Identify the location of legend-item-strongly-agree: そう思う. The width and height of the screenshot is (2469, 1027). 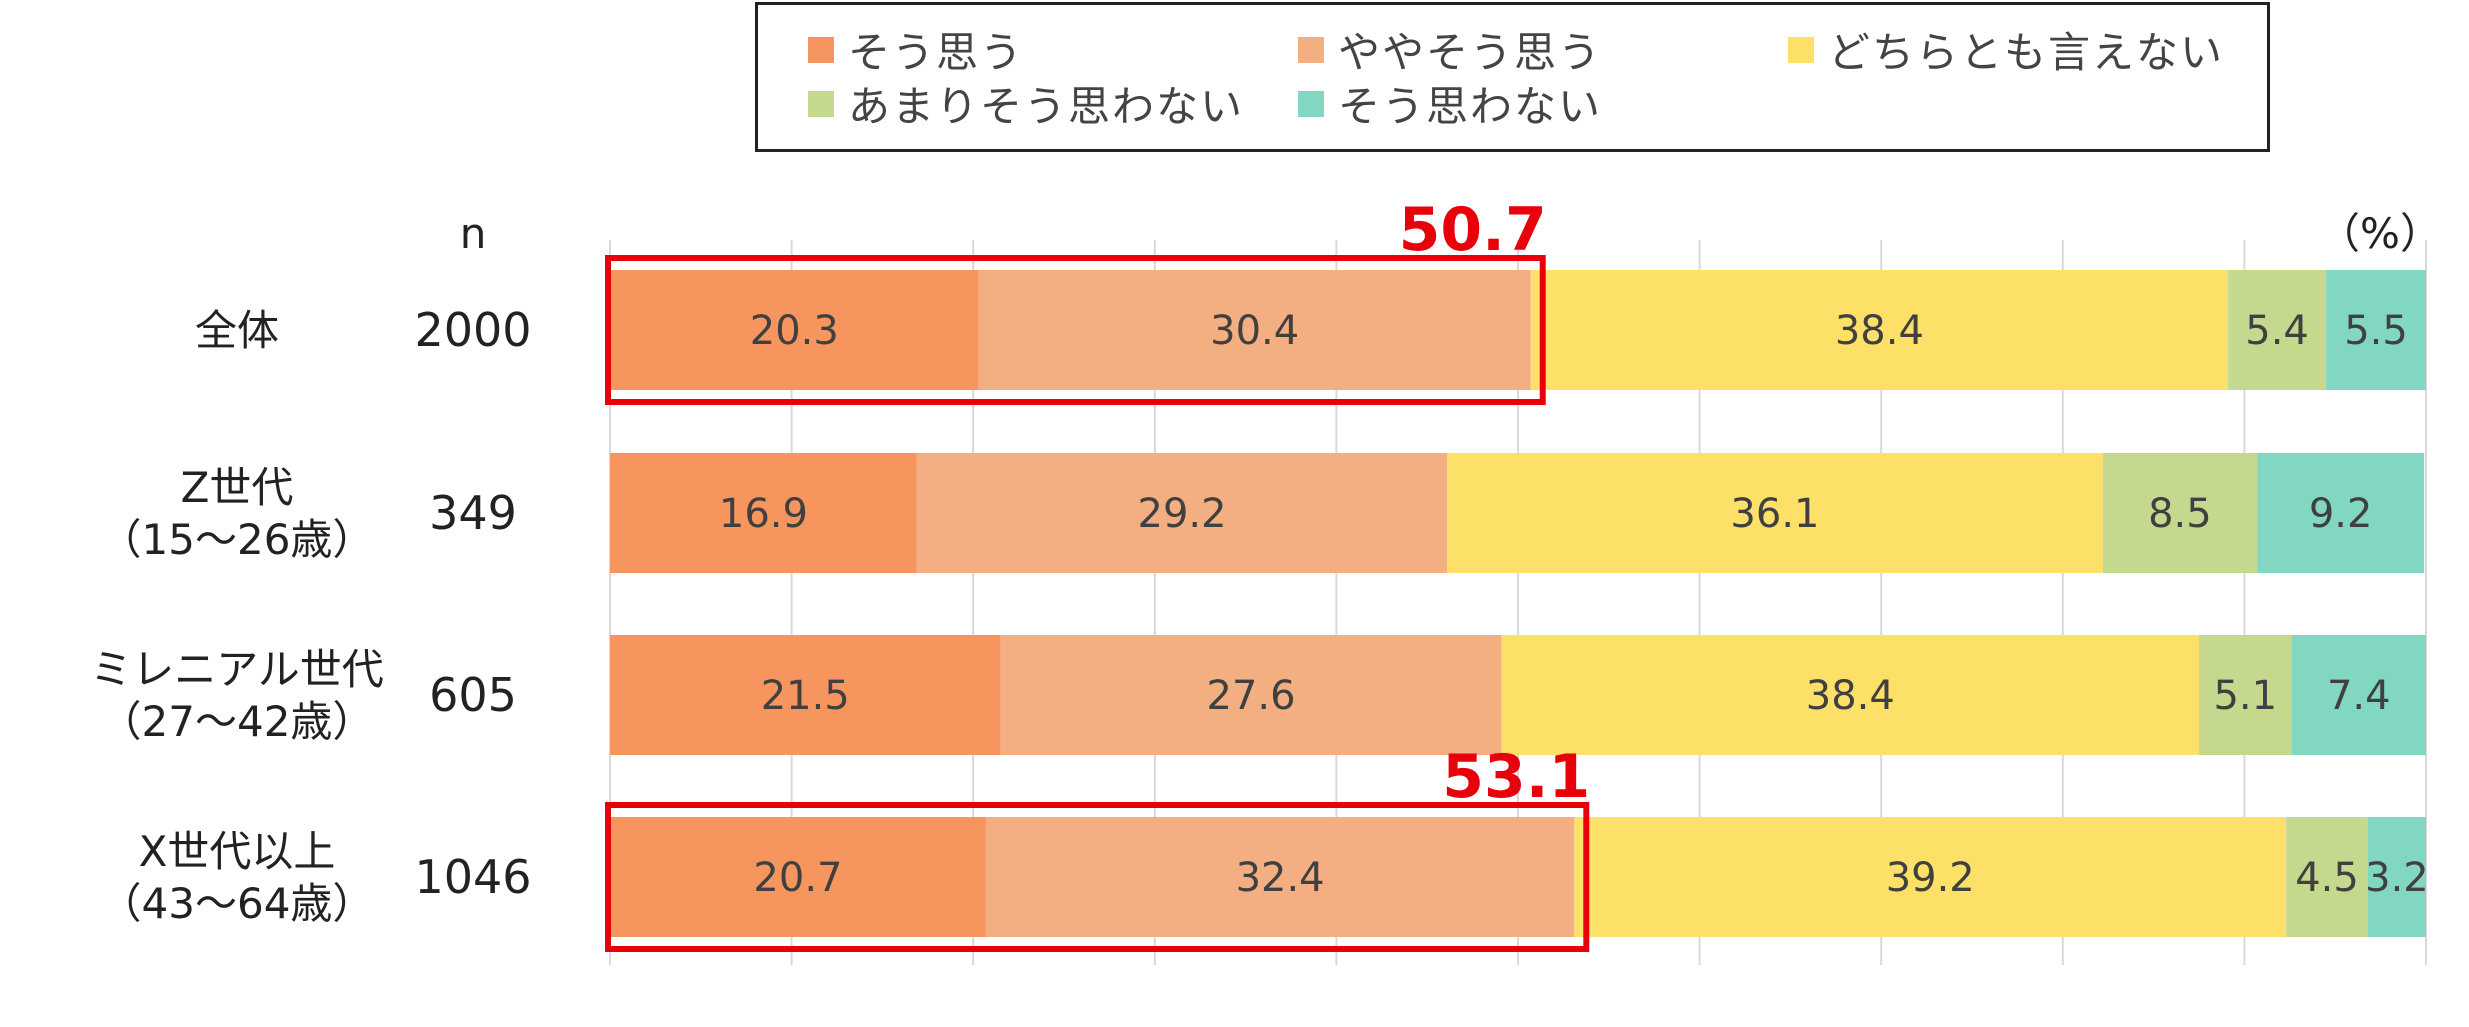
(916, 49).